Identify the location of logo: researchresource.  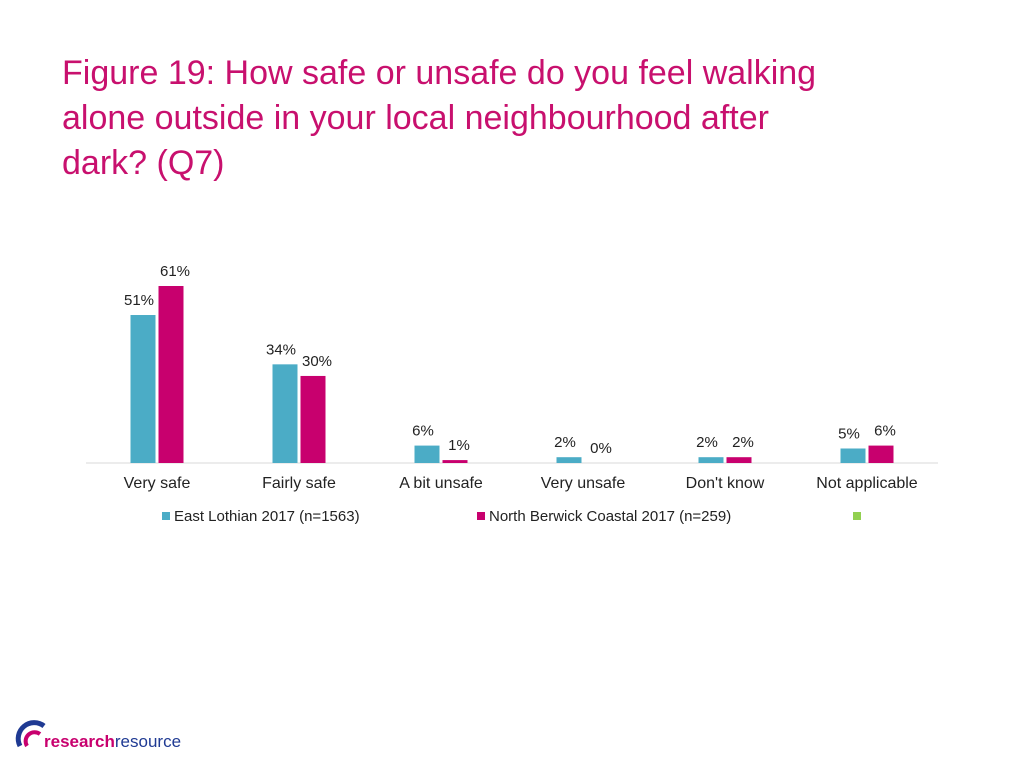
(98, 735).